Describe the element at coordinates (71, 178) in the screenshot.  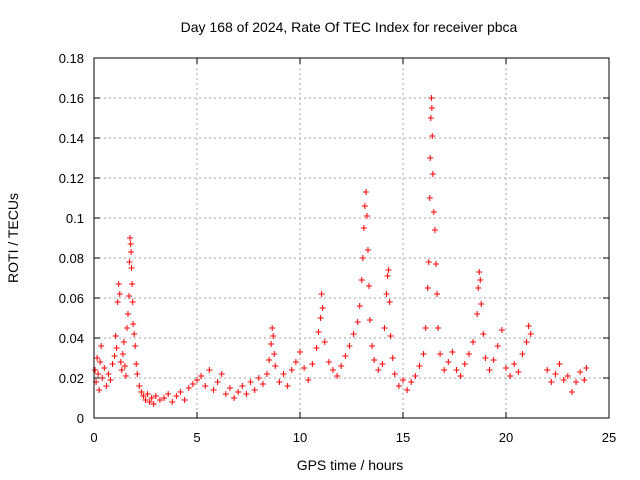
I see `y-tick-label: 0.12` at that location.